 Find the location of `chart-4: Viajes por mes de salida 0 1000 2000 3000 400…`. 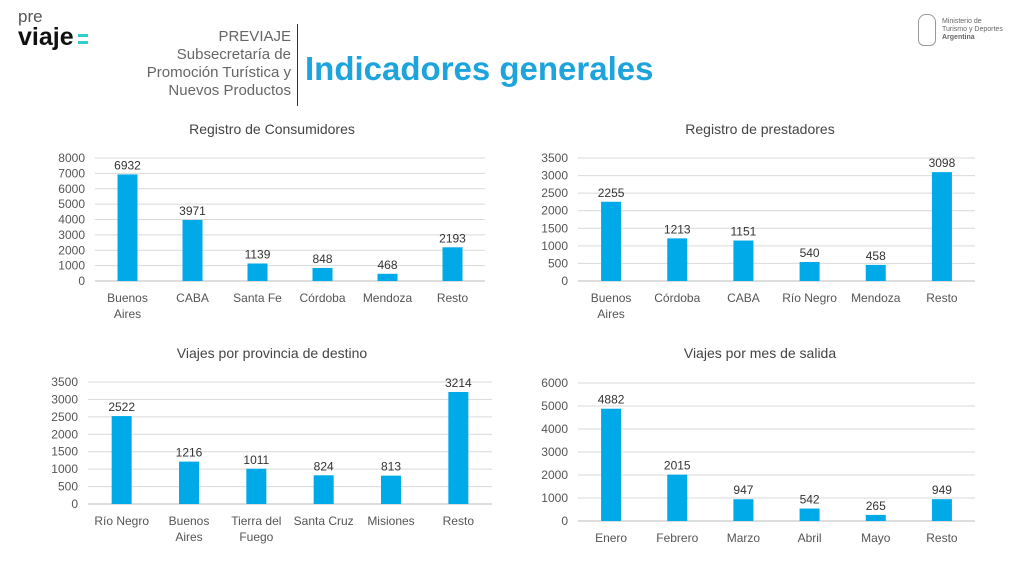

chart-4: Viajes por mes de salida 0 1000 2000 3000 400… is located at coordinates (758, 445).